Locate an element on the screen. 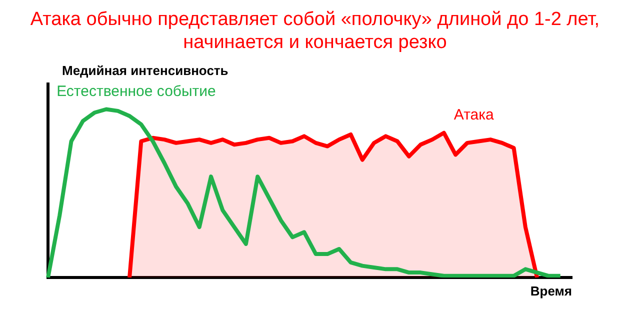 The height and width of the screenshot is (332, 630). y-axis-title: Медийная интенсивность is located at coordinates (145, 70).